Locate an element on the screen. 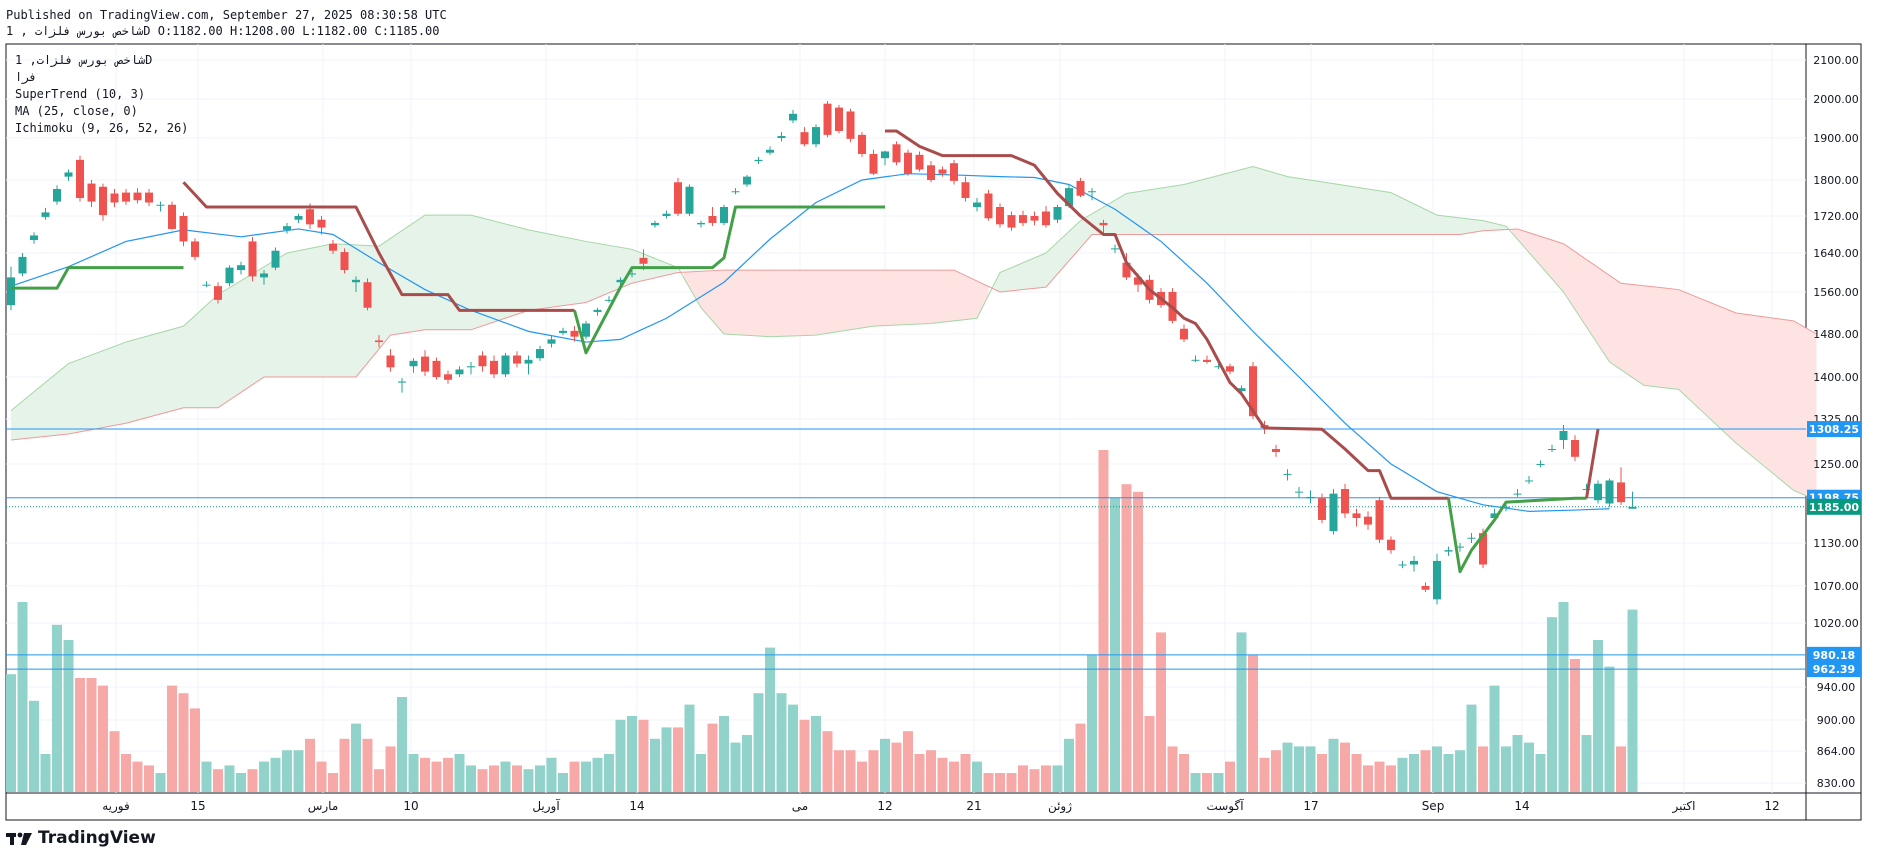 This screenshot has width=1878, height=858. x-tick-label: 17 is located at coordinates (1310, 806).